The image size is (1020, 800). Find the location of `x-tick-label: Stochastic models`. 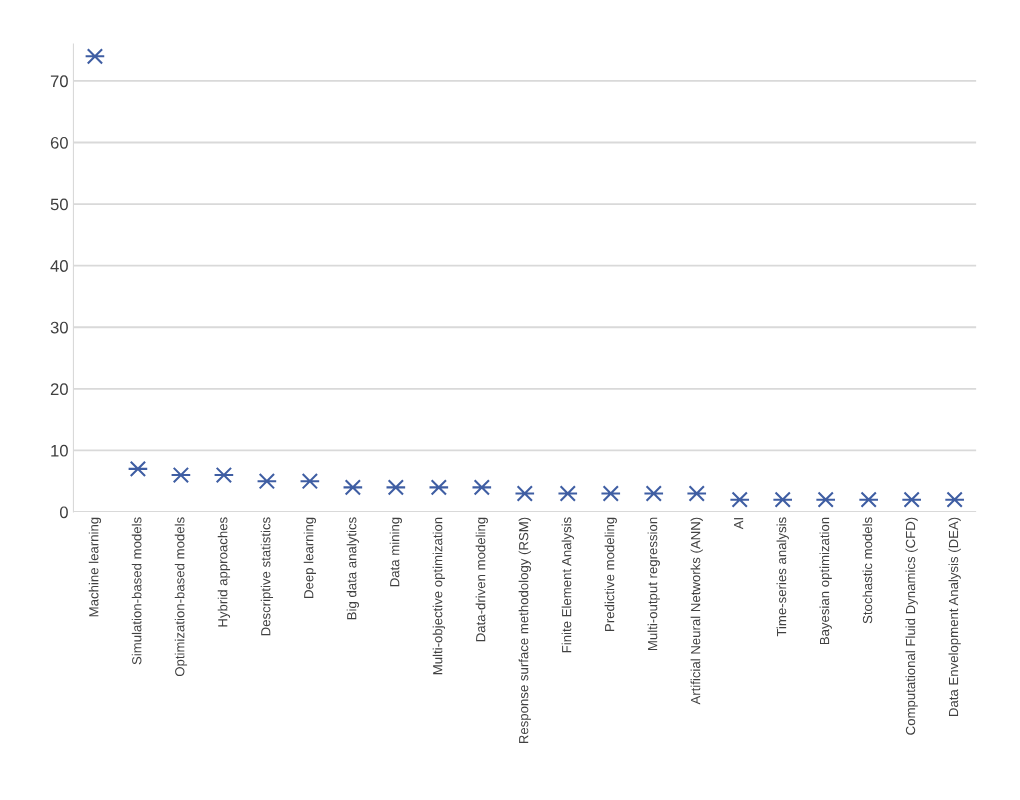

x-tick-label: Stochastic models is located at coordinates (867, 570).